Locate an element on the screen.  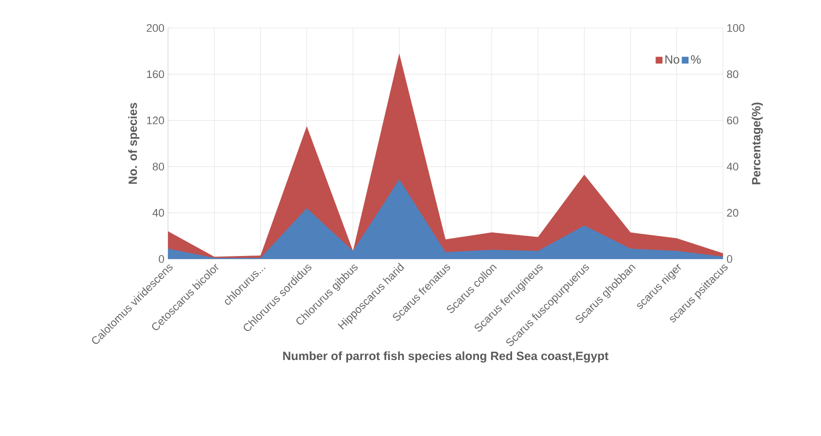
y-tick-label: 160 is located at coordinates (155, 74).